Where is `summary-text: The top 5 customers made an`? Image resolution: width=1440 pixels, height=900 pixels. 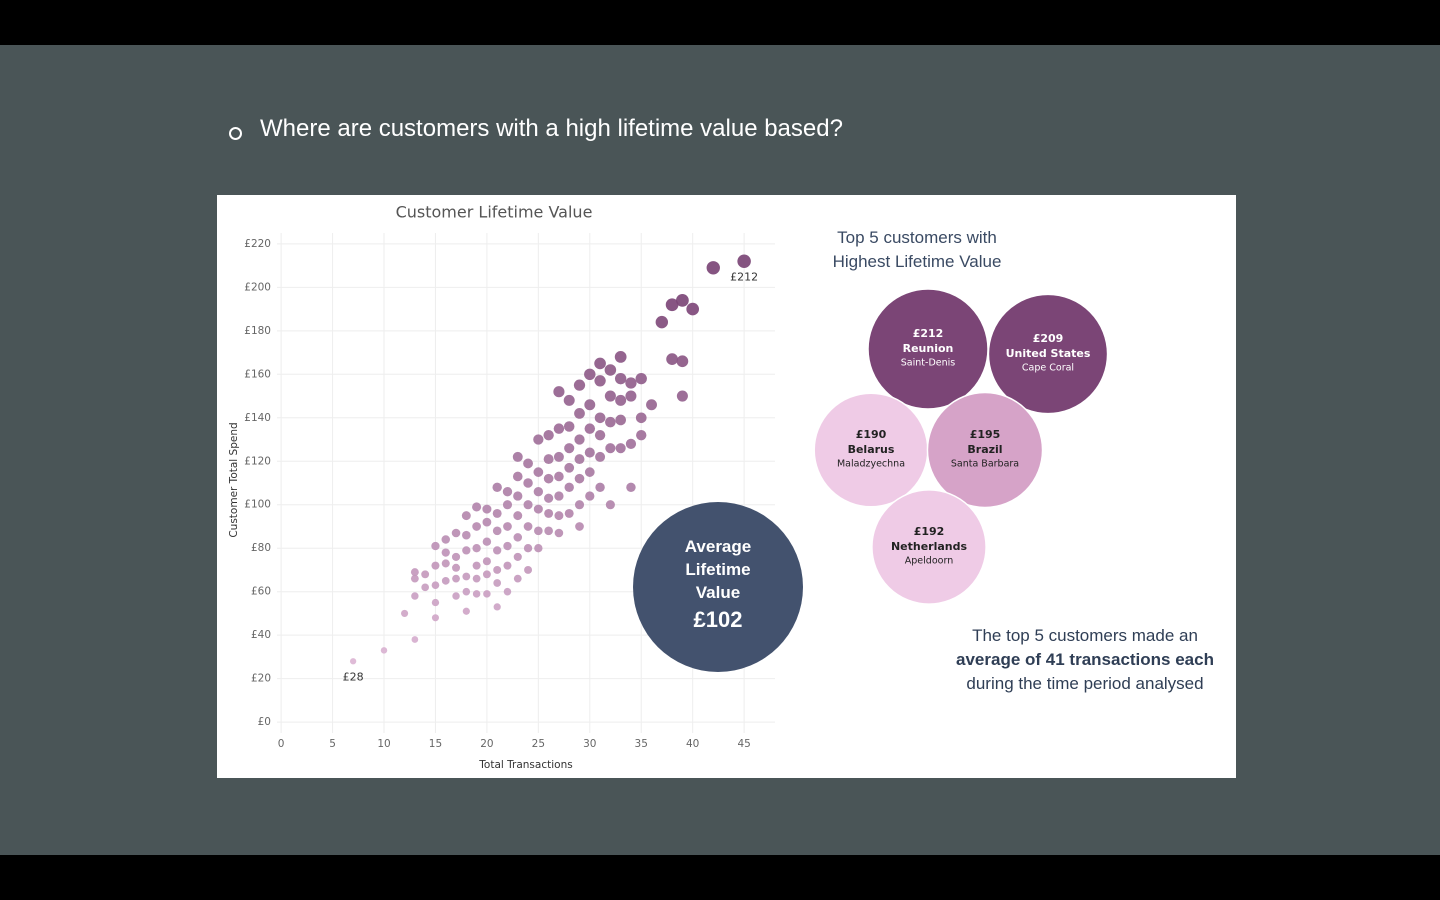
summary-text: The top 5 customers made an is located at coordinates (1085, 635).